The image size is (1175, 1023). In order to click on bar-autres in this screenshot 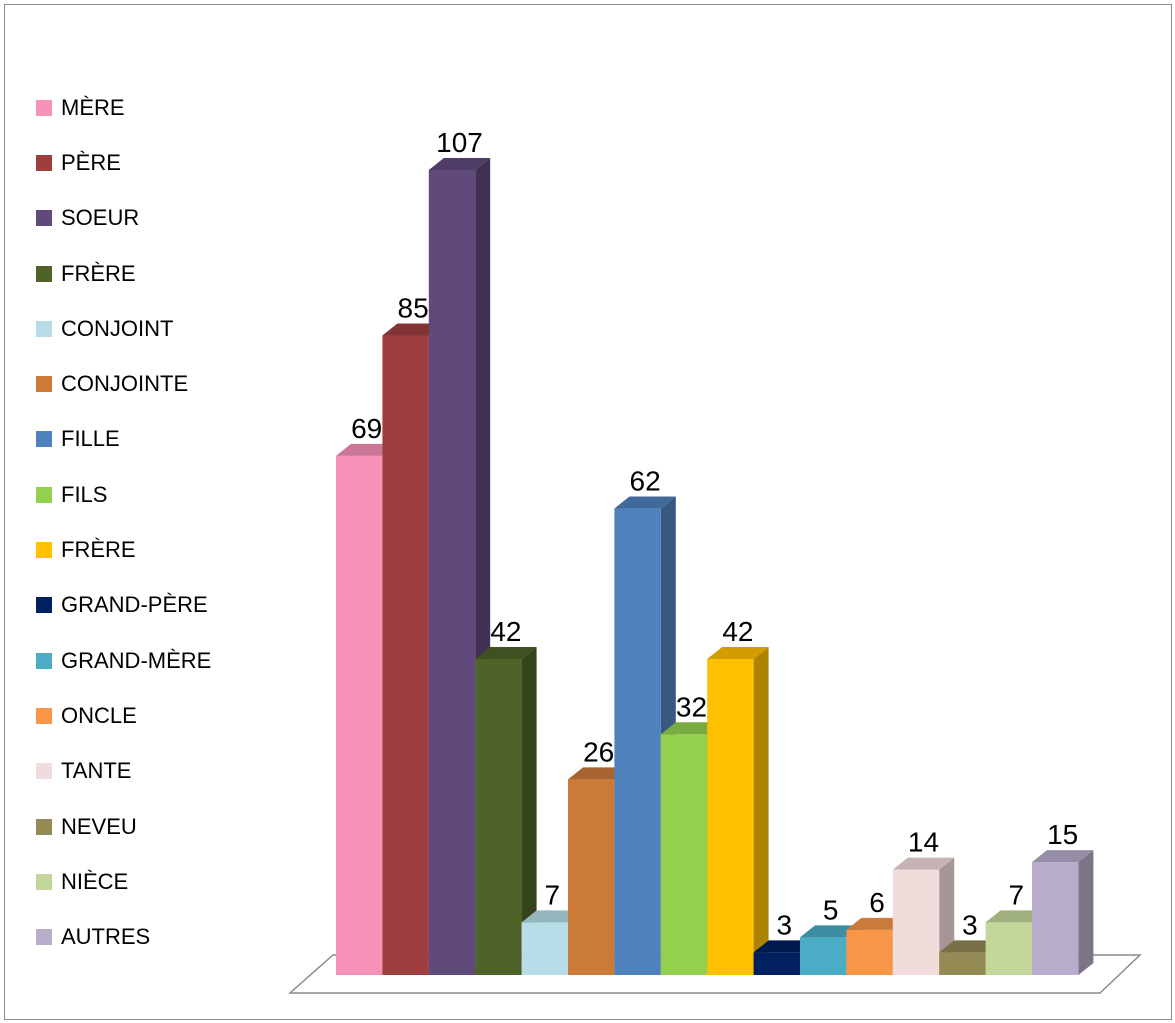, I will do `click(1063, 912)`.